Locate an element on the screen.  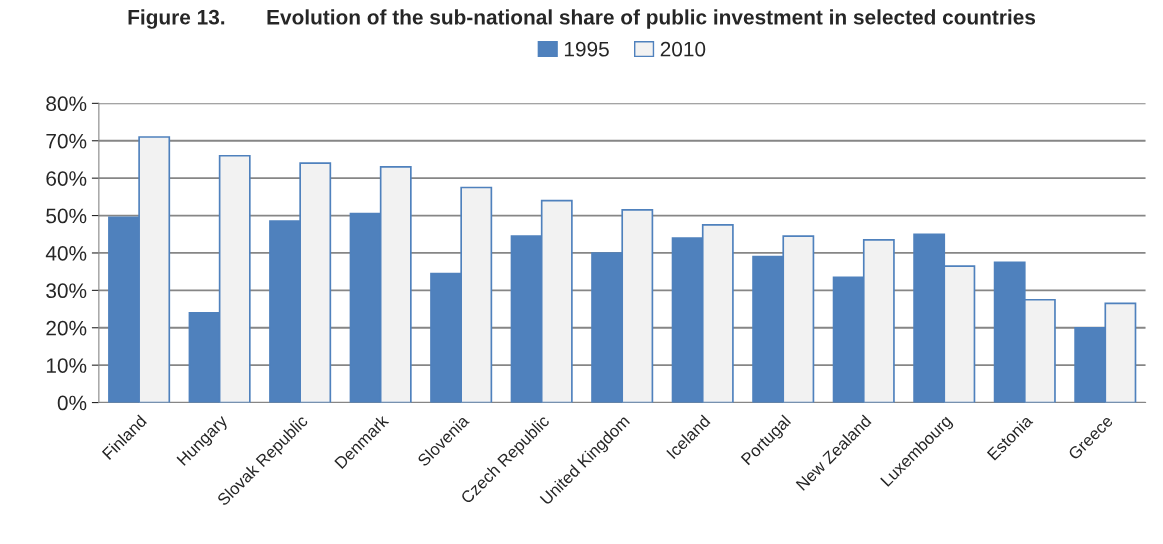
chart-title: Figure 13. Evolution of the sub-national share of public investment in selected countries is located at coordinates (582, 19).